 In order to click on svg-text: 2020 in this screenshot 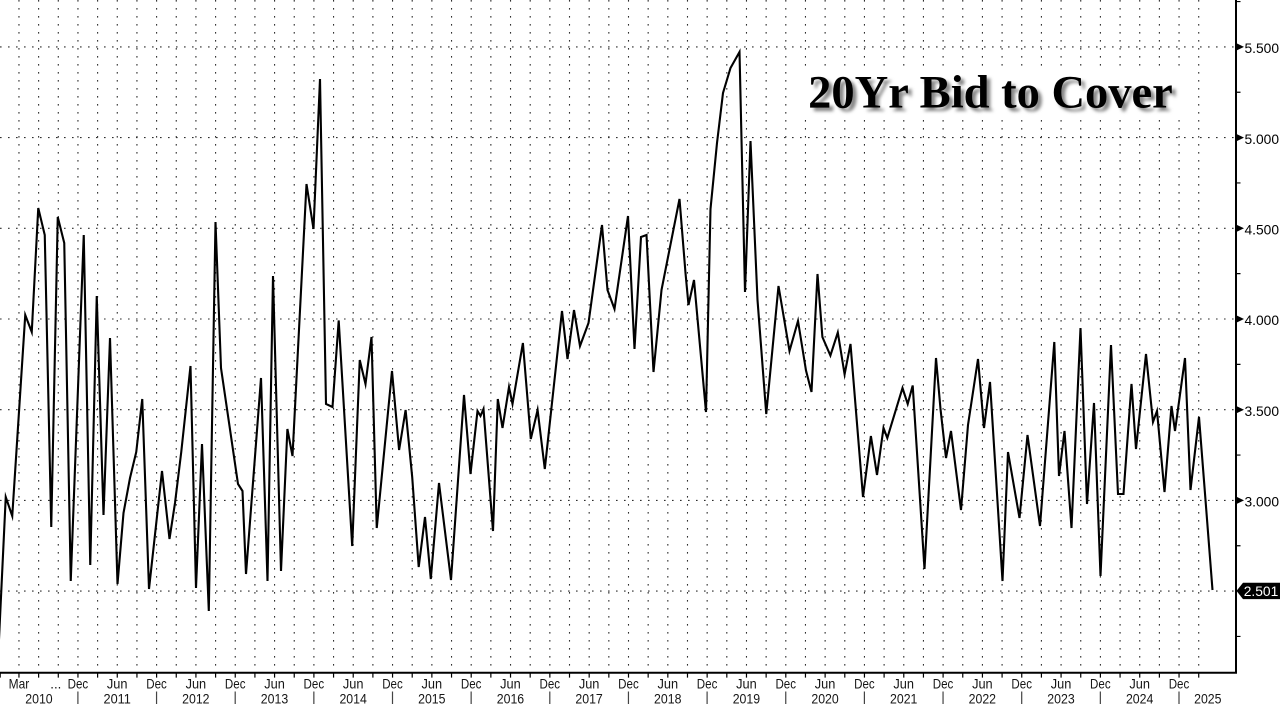, I will do `click(825, 698)`.